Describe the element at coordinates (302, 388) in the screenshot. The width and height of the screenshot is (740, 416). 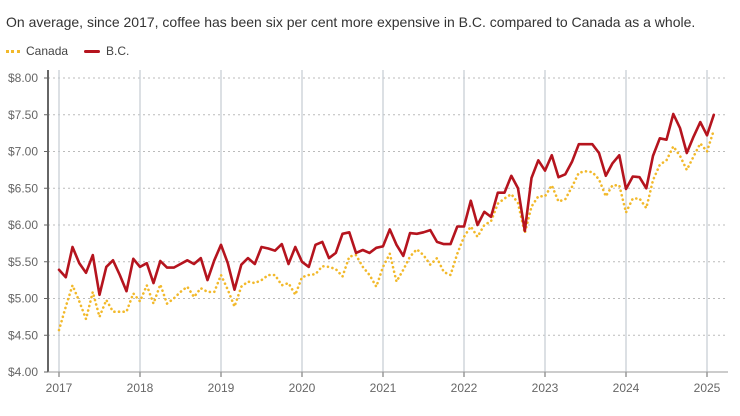
I see `x-tick-label: 2020` at that location.